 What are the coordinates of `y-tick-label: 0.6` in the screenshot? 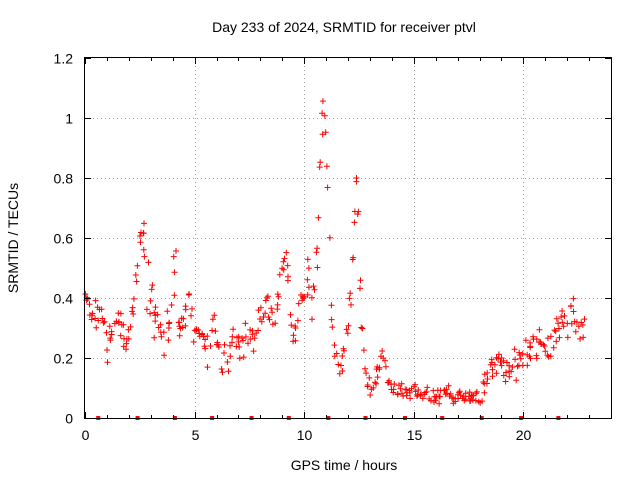 It's located at (64, 239).